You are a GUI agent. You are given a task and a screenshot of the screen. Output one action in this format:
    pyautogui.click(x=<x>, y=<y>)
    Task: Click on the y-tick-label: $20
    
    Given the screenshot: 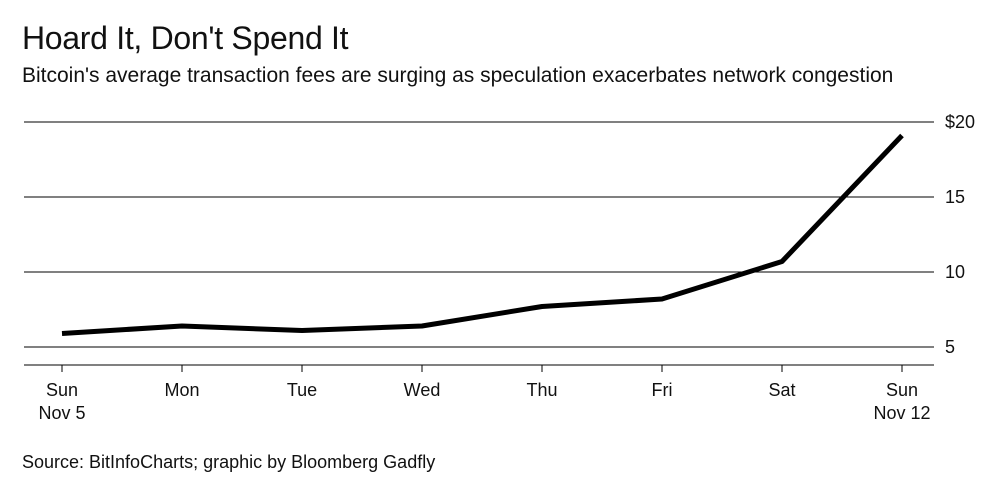 What is the action you would take?
    pyautogui.click(x=960, y=122)
    